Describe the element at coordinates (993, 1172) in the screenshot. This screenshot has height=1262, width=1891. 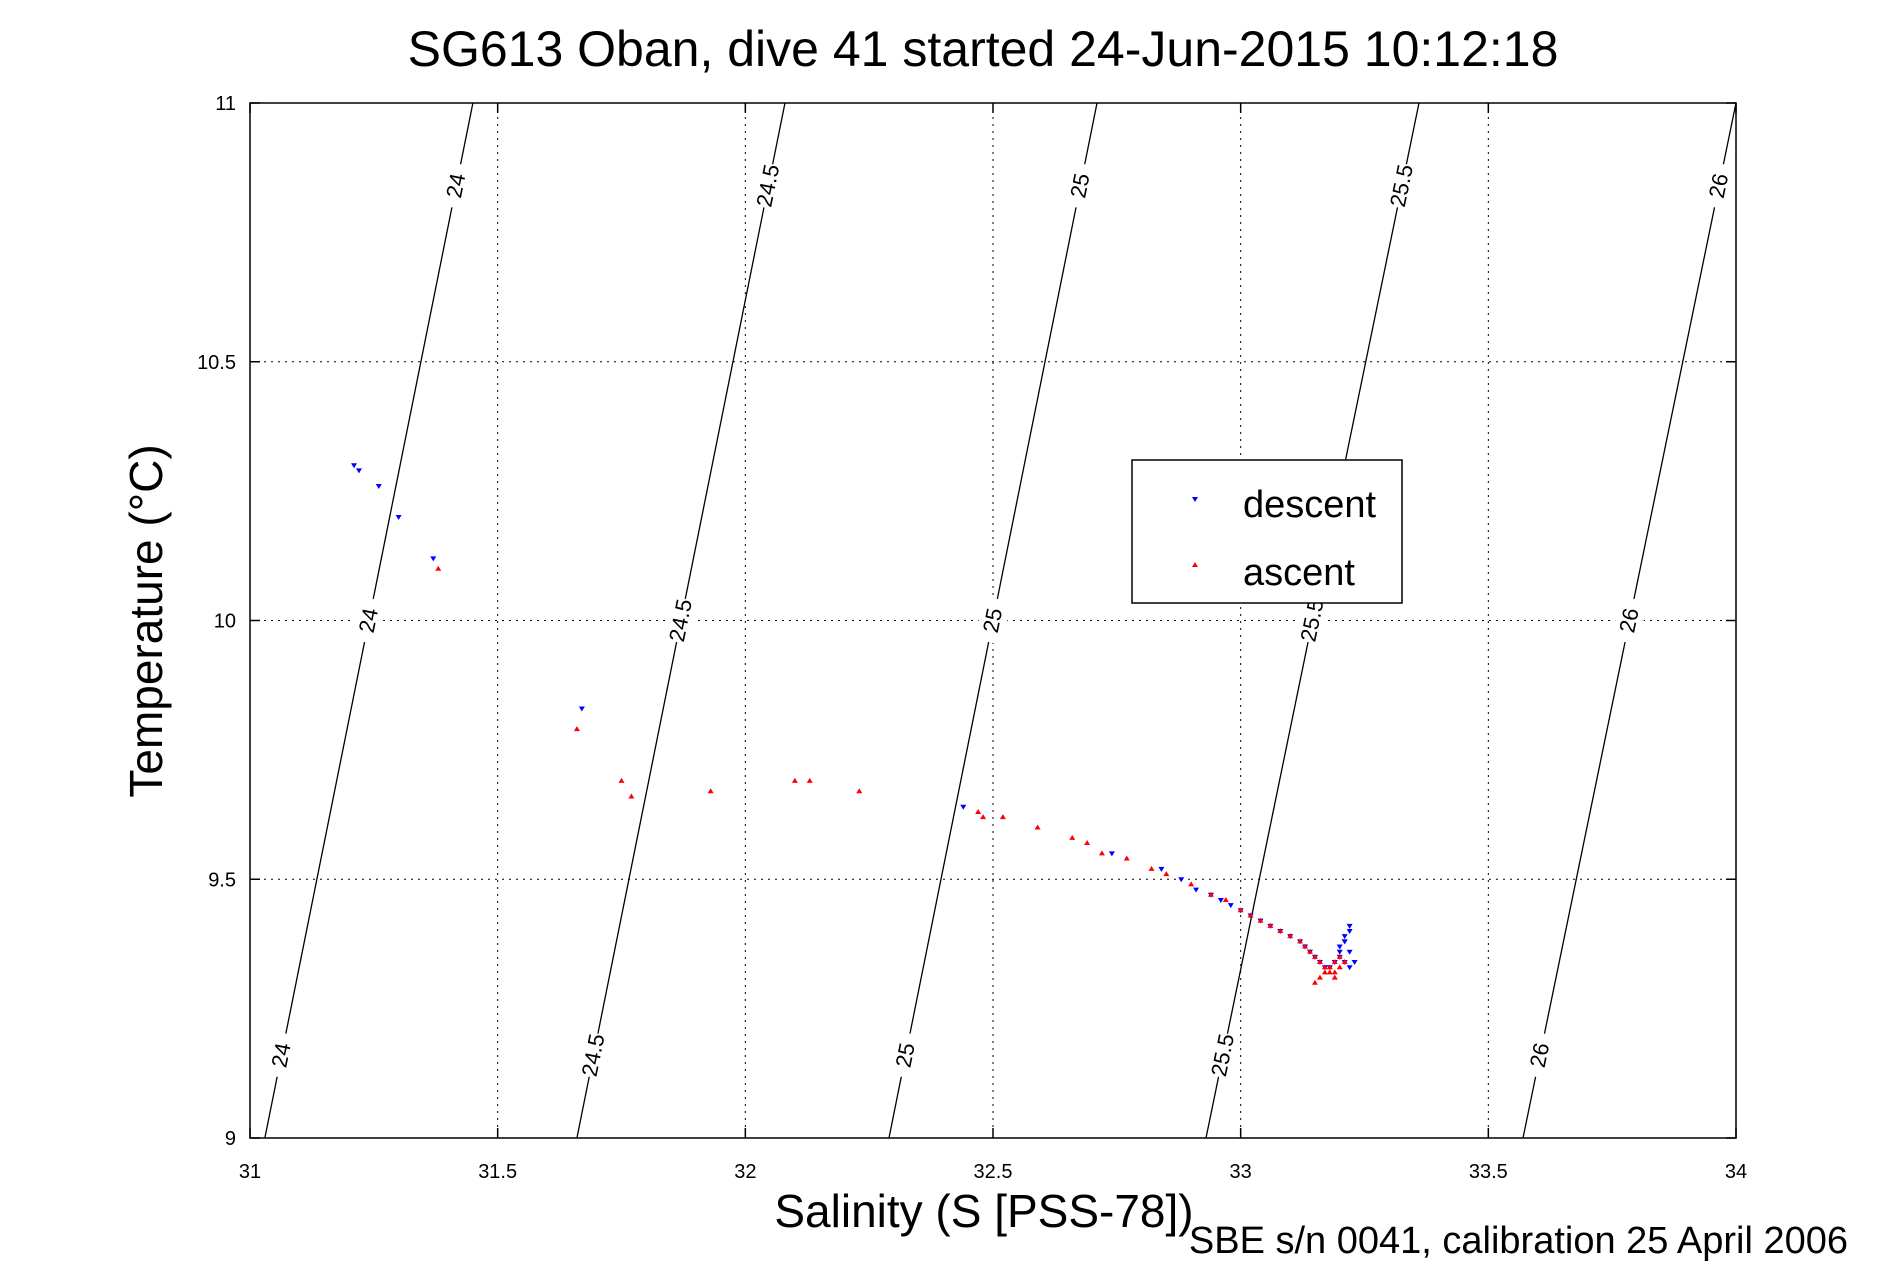
I see `x-tick-label: 32.5` at that location.